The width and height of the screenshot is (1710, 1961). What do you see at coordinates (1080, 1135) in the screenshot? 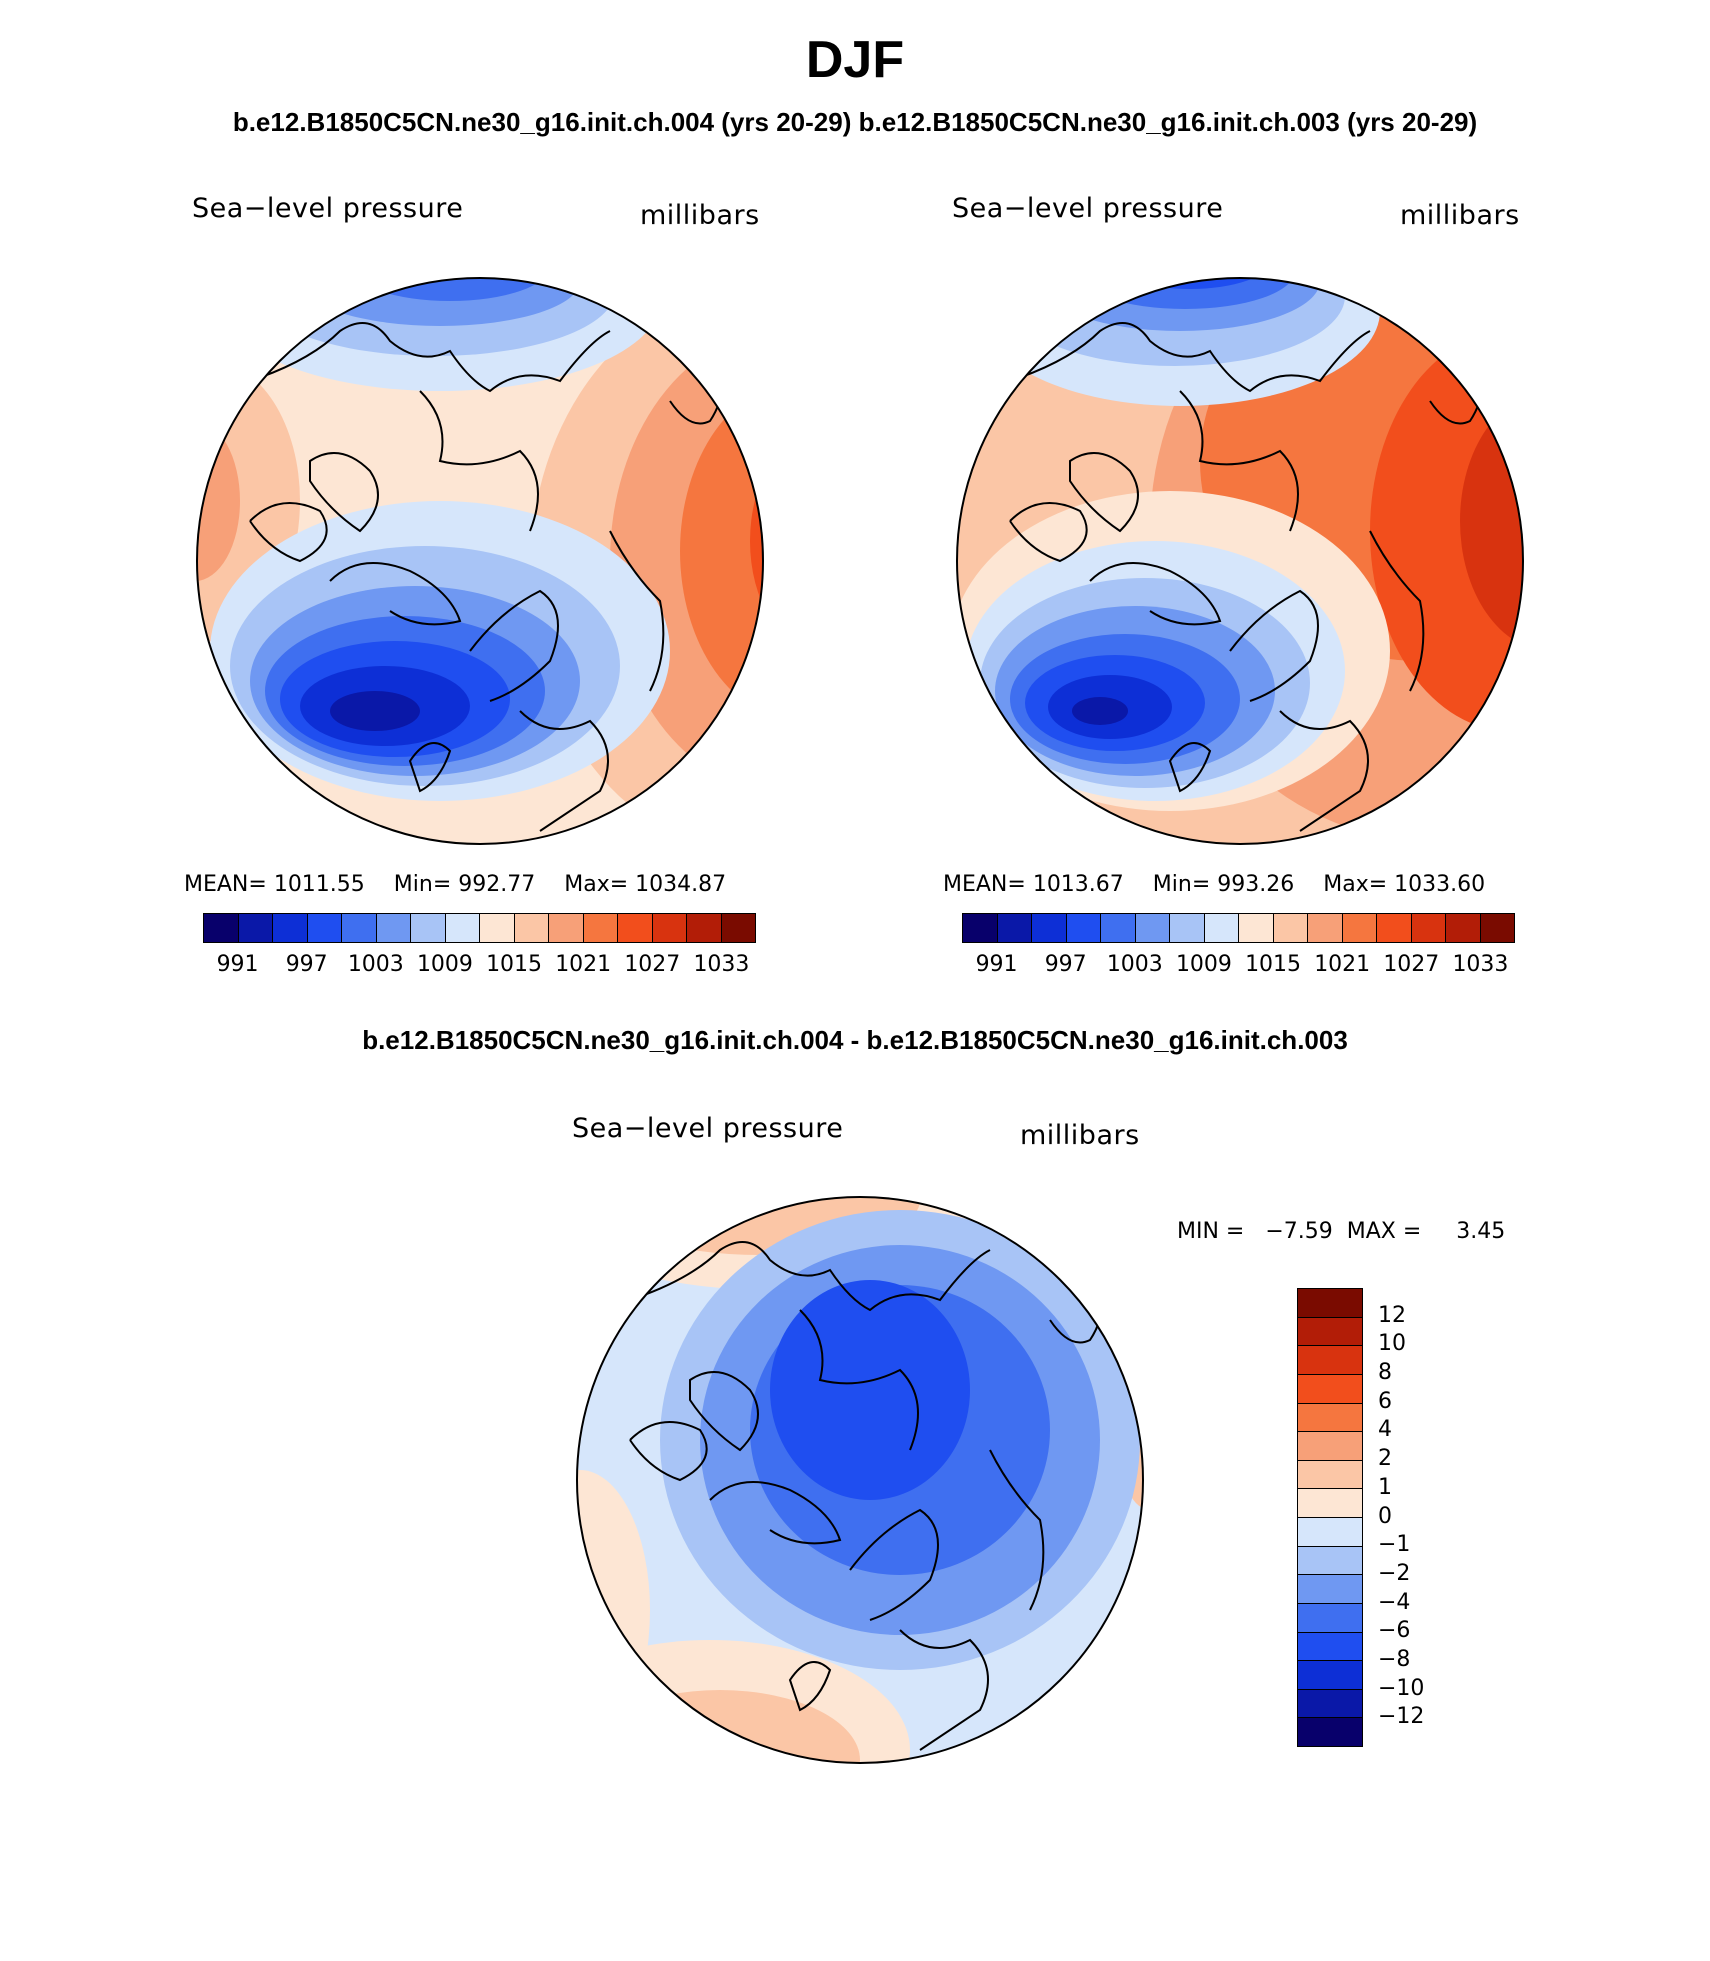
I see `diff-units: millibars` at bounding box center [1080, 1135].